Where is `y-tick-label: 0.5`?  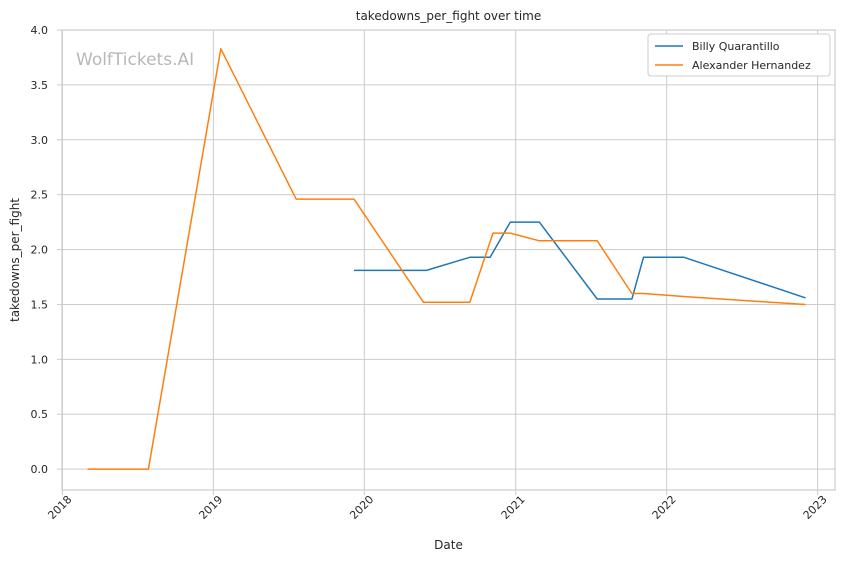 y-tick-label: 0.5 is located at coordinates (40, 414).